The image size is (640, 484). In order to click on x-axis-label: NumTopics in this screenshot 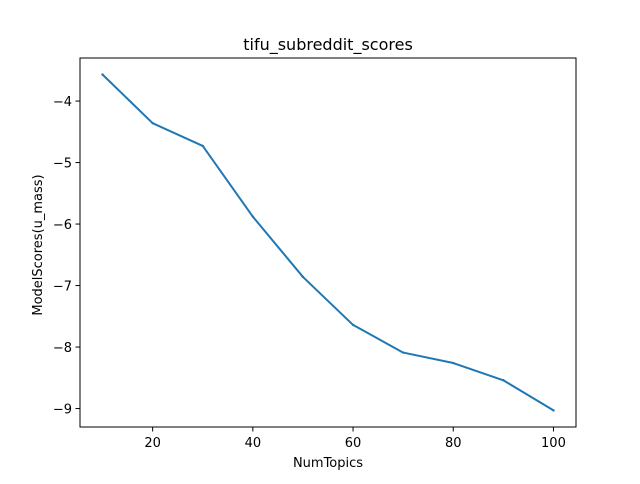, I will do `click(328, 463)`.